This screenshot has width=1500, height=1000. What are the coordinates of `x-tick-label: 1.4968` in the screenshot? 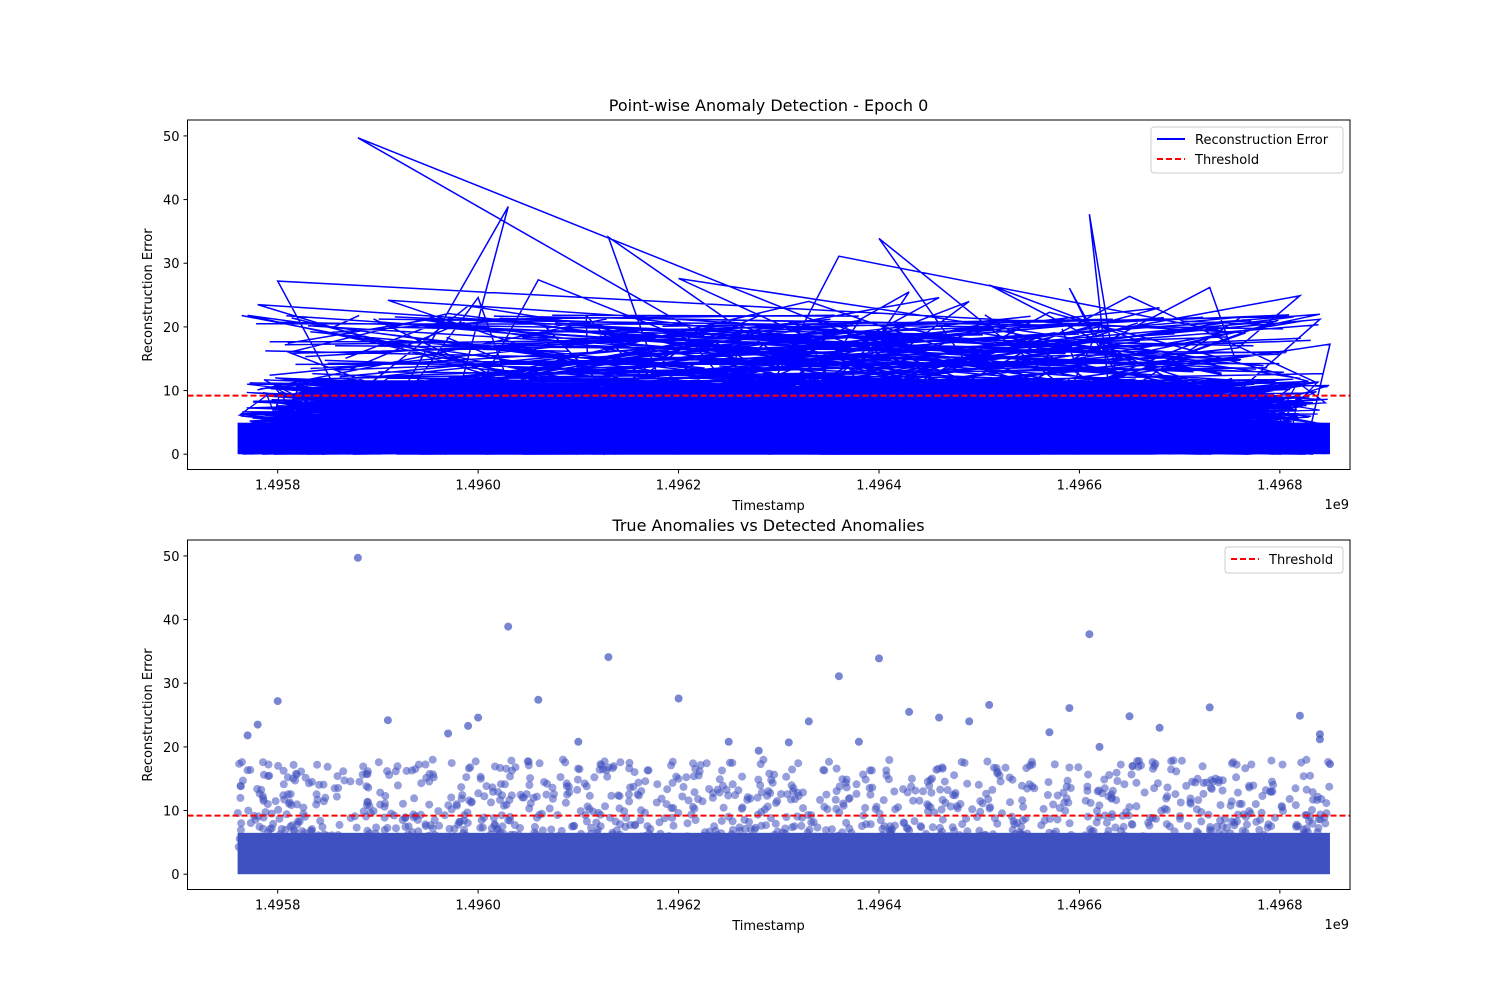 It's located at (1280, 486).